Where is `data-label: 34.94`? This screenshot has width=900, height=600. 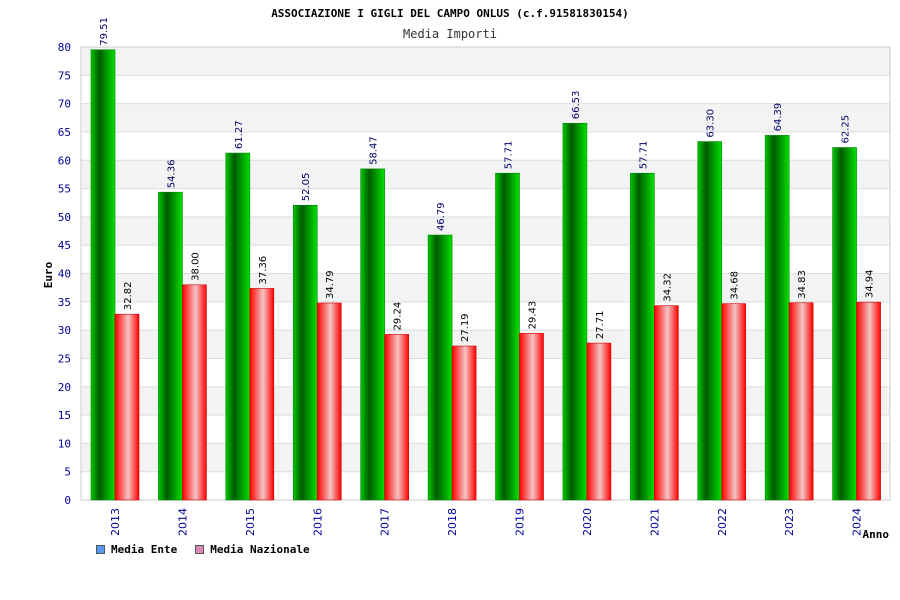
data-label: 34.94 is located at coordinates (870, 284).